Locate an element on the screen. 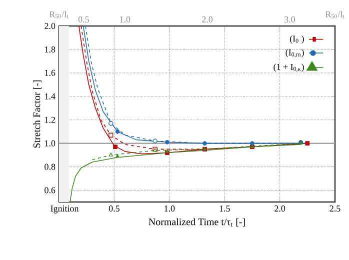 This screenshot has width=349, height=260. x-tick-label: 2.5 is located at coordinates (335, 209).